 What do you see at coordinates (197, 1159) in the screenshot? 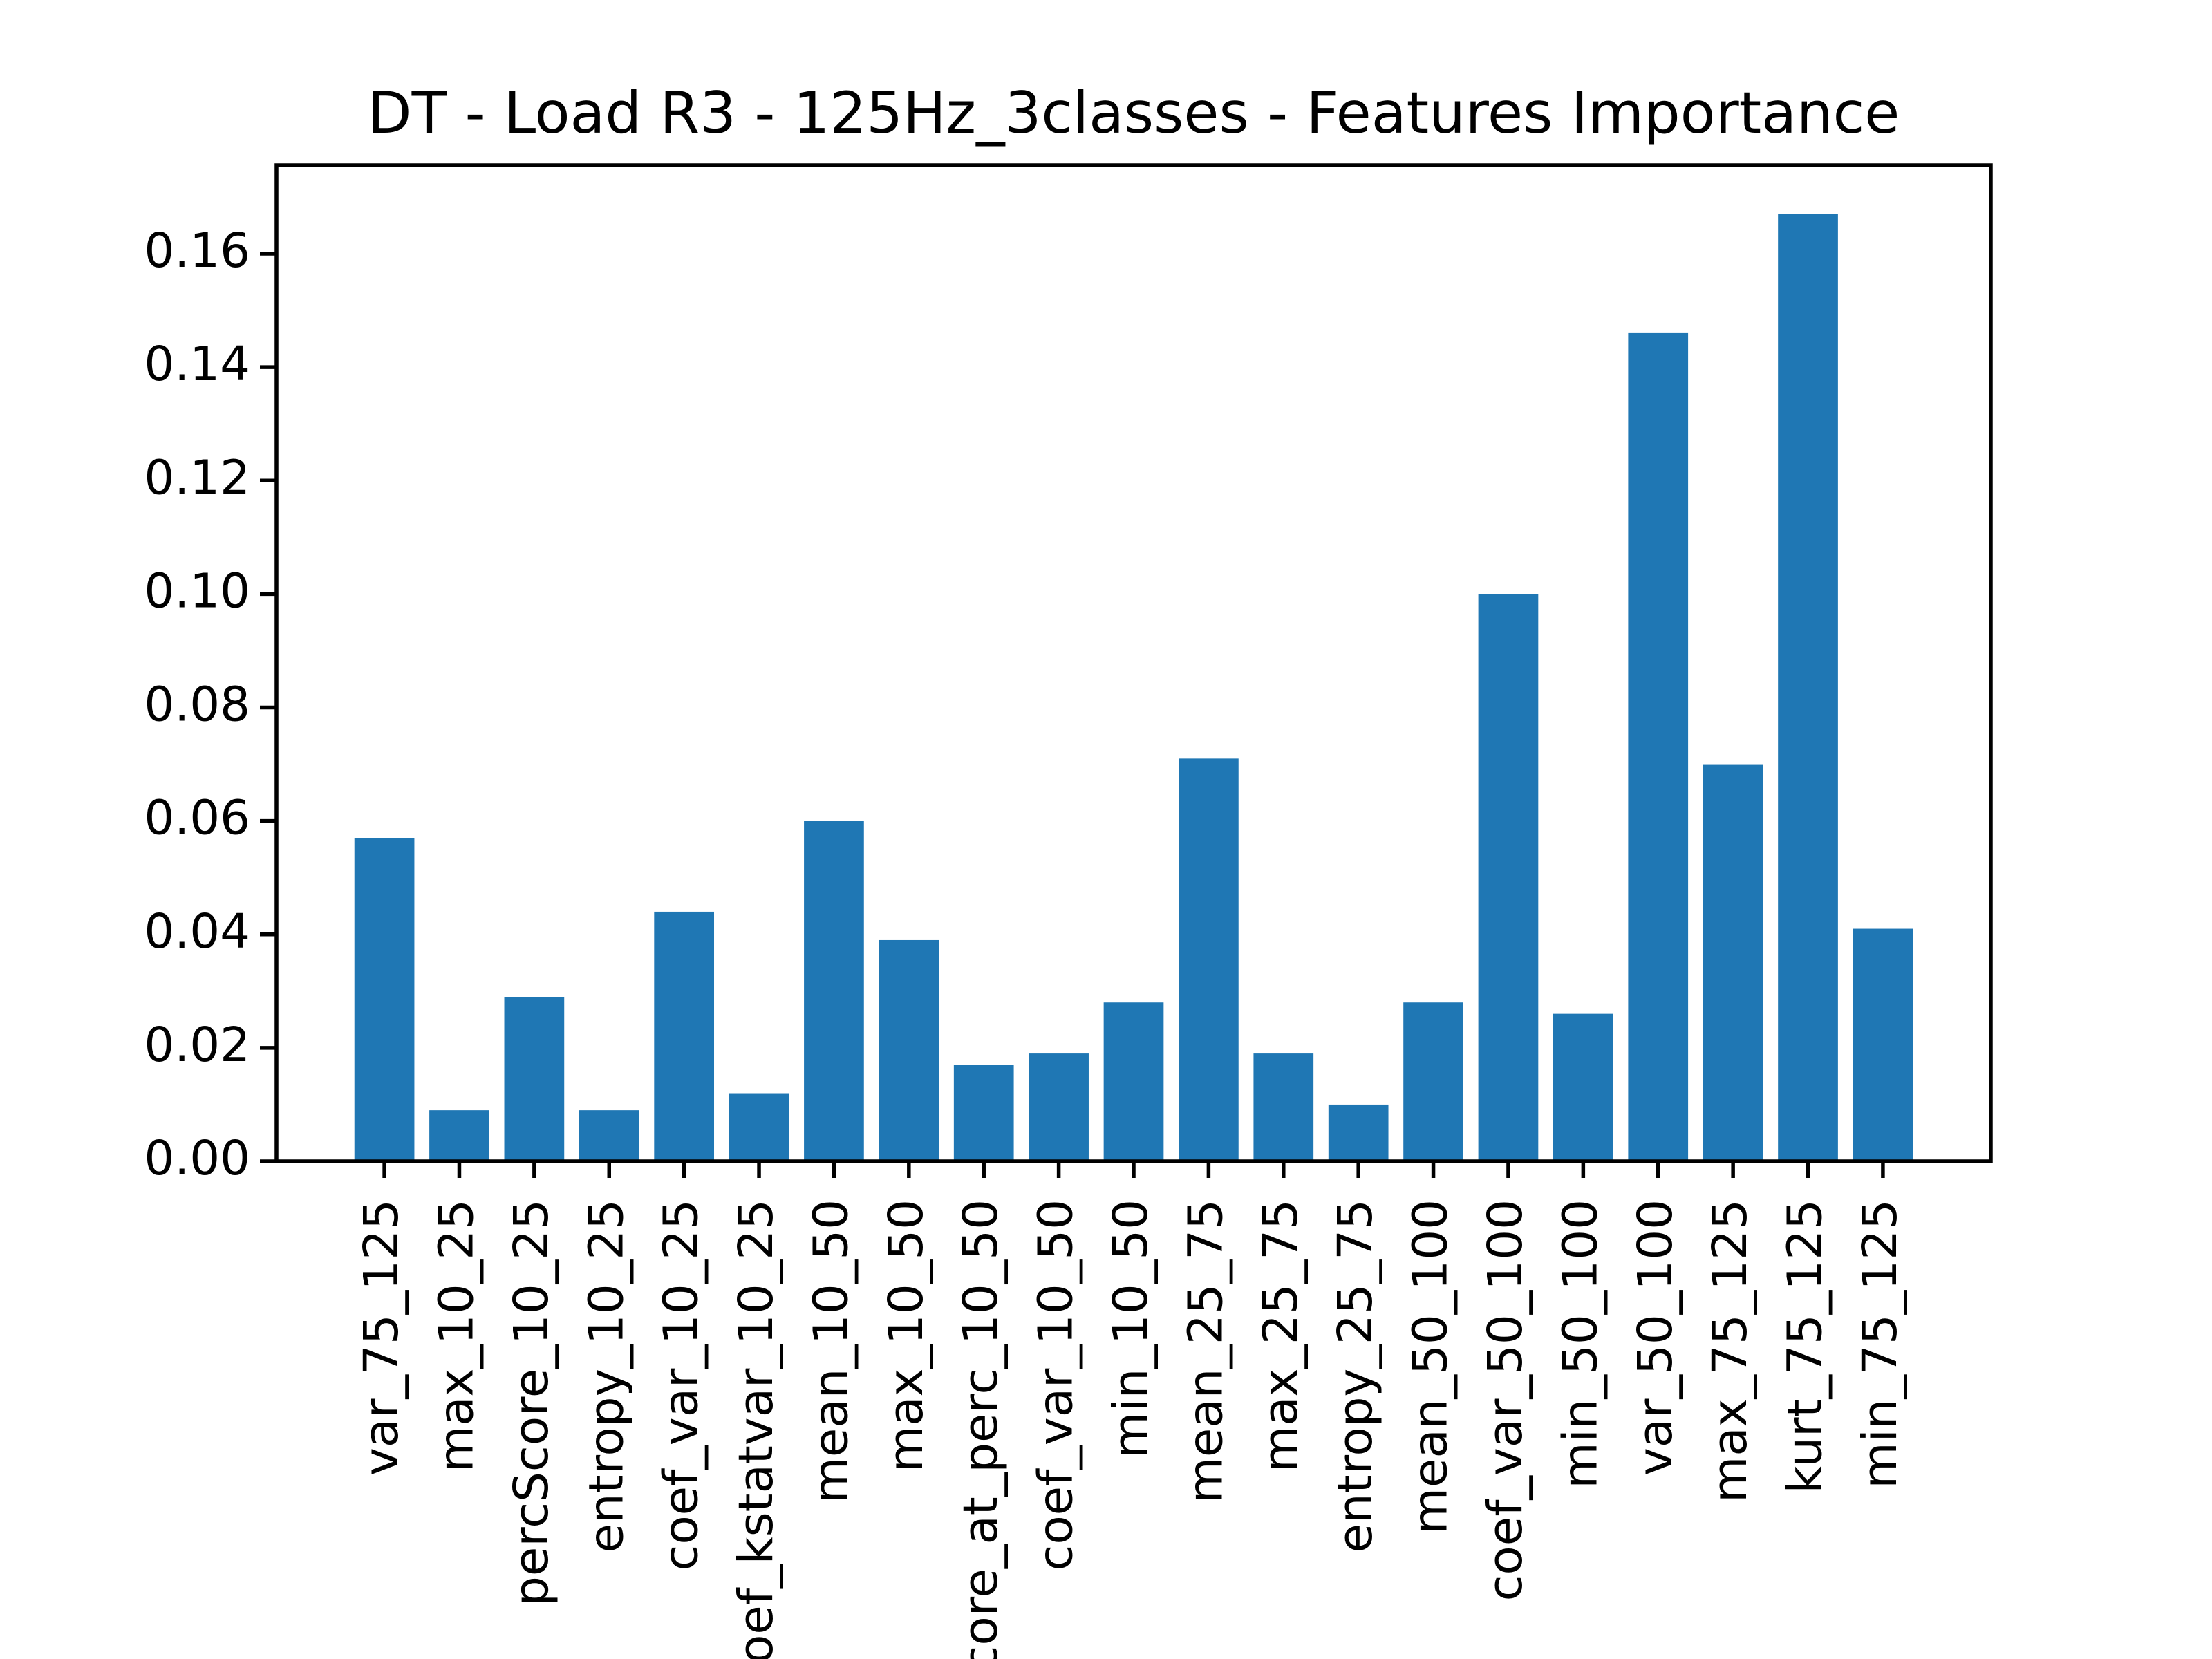
I see `y-tick-label: 0.00` at bounding box center [197, 1159].